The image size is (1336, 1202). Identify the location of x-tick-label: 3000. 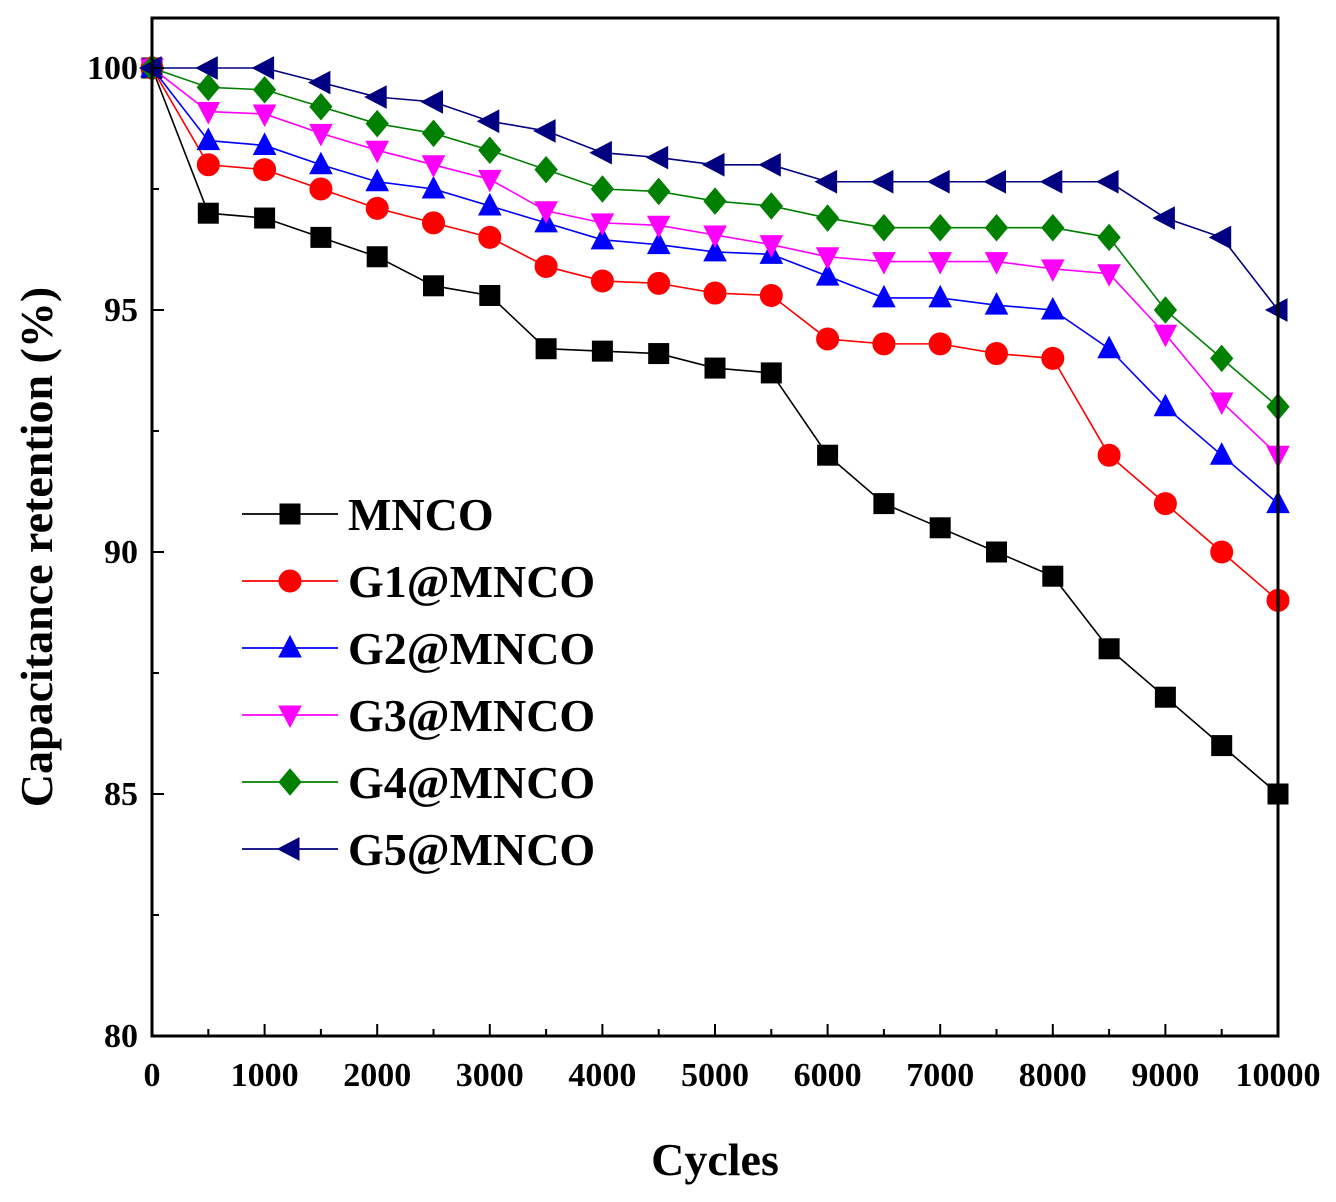
(490, 1075).